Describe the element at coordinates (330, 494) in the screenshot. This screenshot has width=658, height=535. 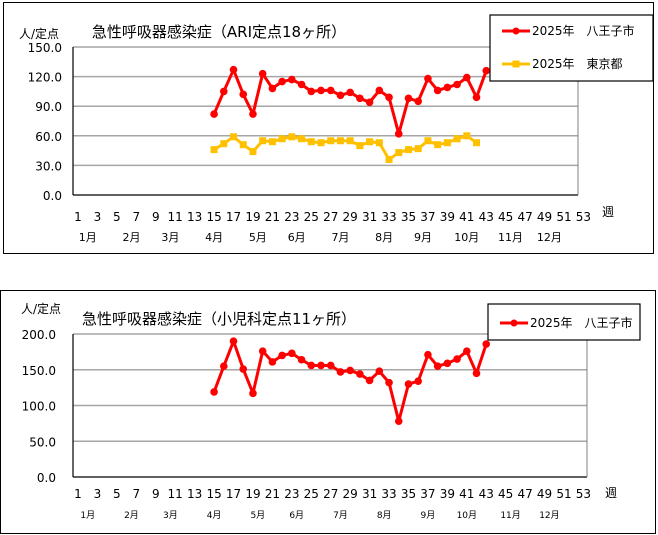
I see `x-tick-label: 27` at that location.